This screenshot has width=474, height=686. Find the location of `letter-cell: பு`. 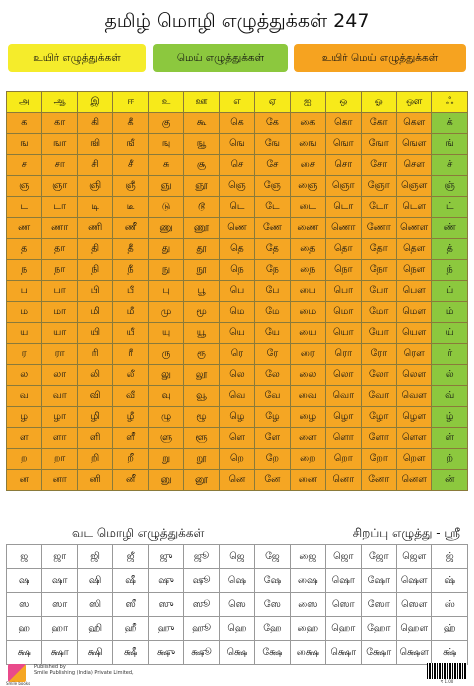

letter-cell: பு is located at coordinates (166, 291).